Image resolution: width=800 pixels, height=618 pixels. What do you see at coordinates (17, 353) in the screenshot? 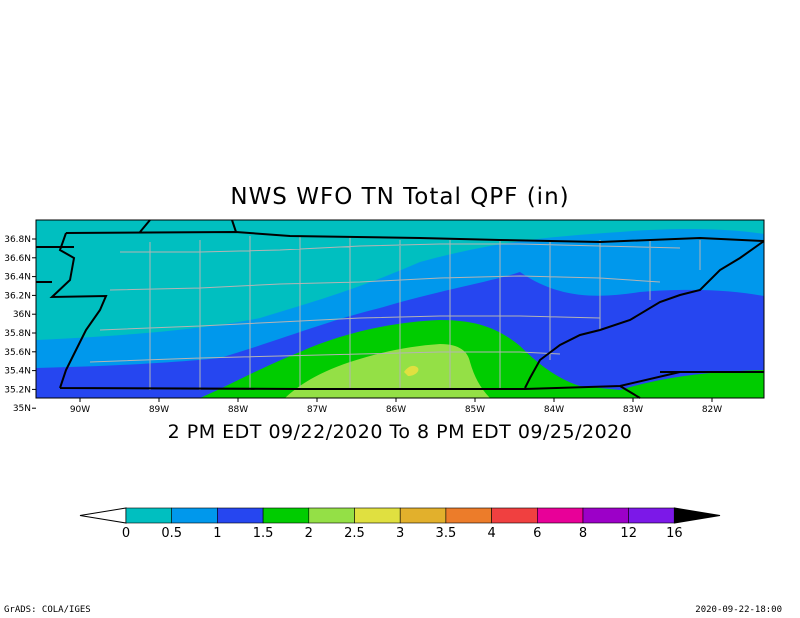
I see `lat-tick-label: 35.6N` at bounding box center [17, 353].